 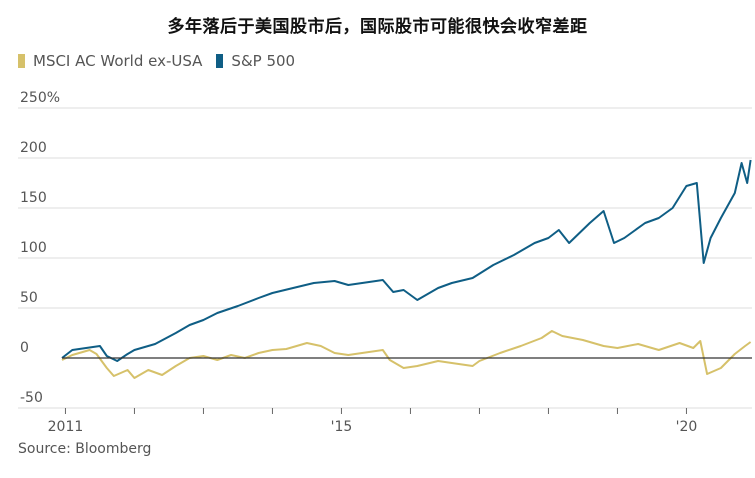 What do you see at coordinates (220, 61) in the screenshot?
I see `legend-swatch-sp500` at bounding box center [220, 61].